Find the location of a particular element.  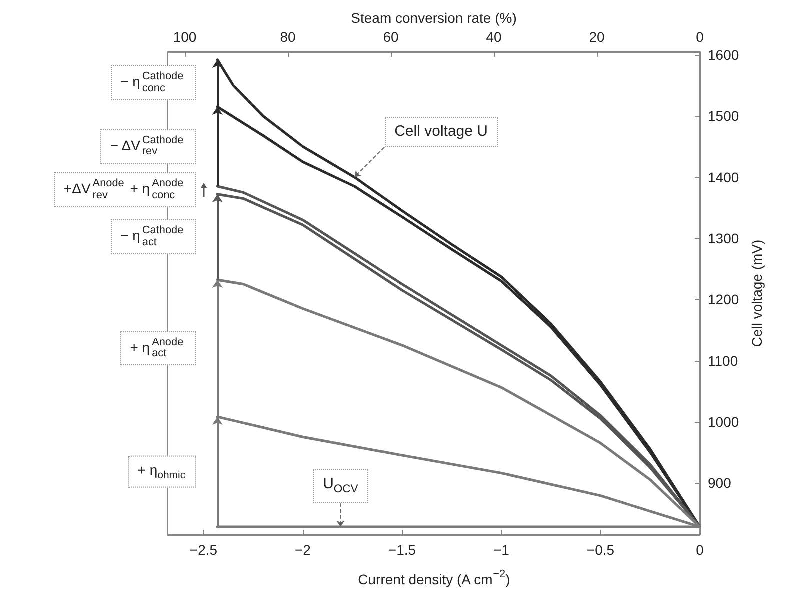

annotation: U$_{OCV}$ is located at coordinates (340, 486).